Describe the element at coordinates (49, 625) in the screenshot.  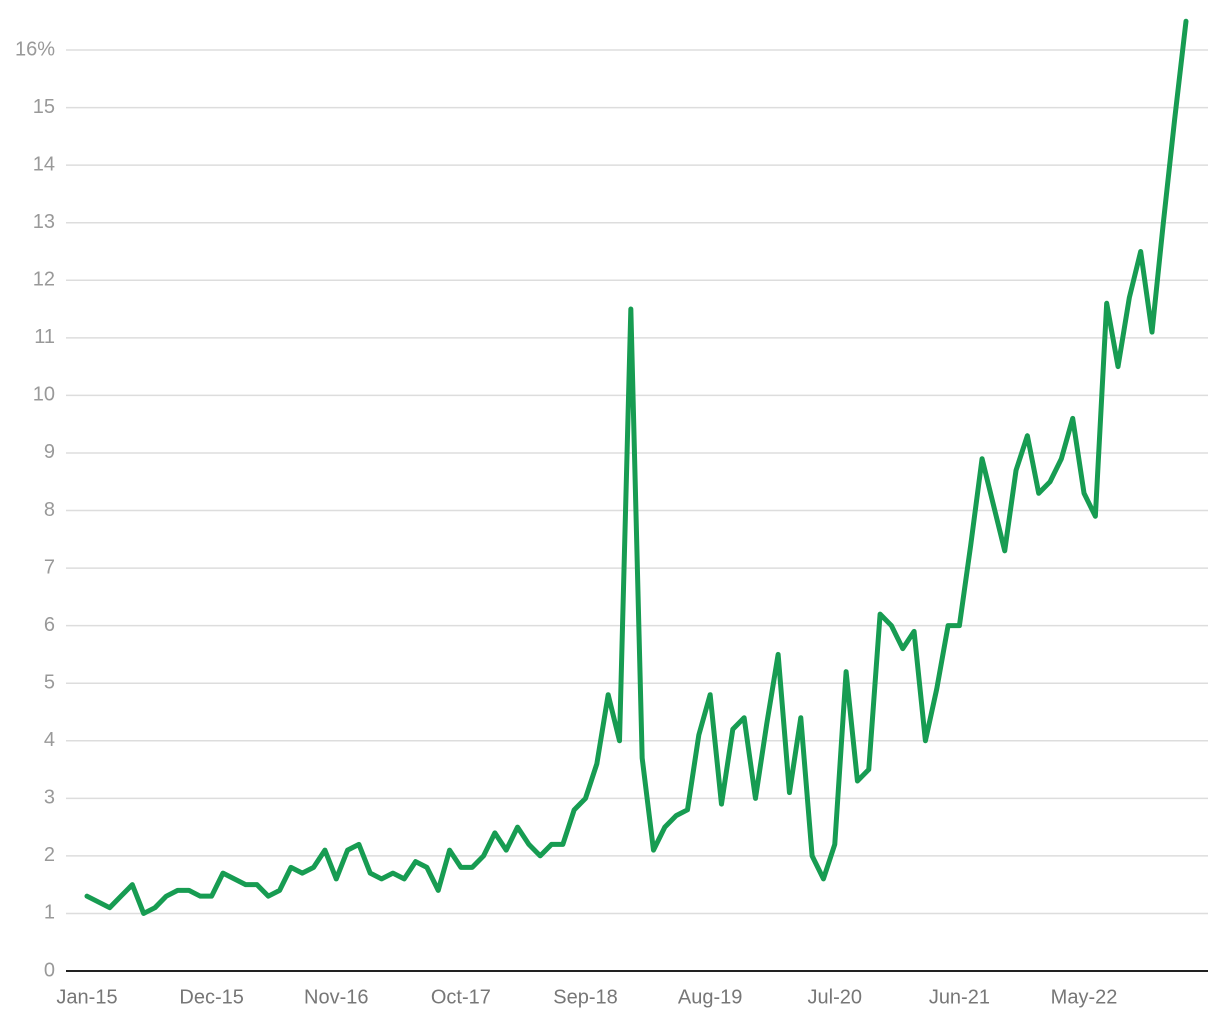
I see `y-tick-label: 6` at that location.